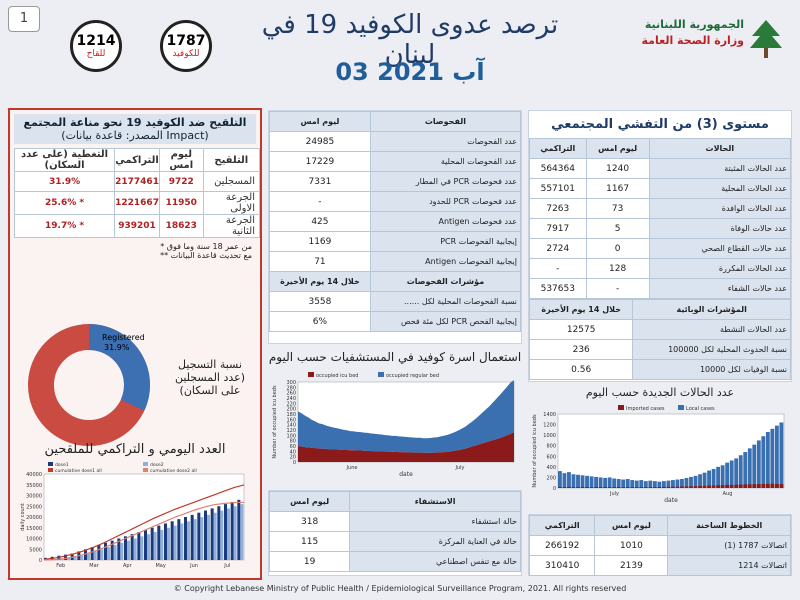 This screenshot has height=600, width=800. I want to click on legend-label: dose1, so click(62, 465).